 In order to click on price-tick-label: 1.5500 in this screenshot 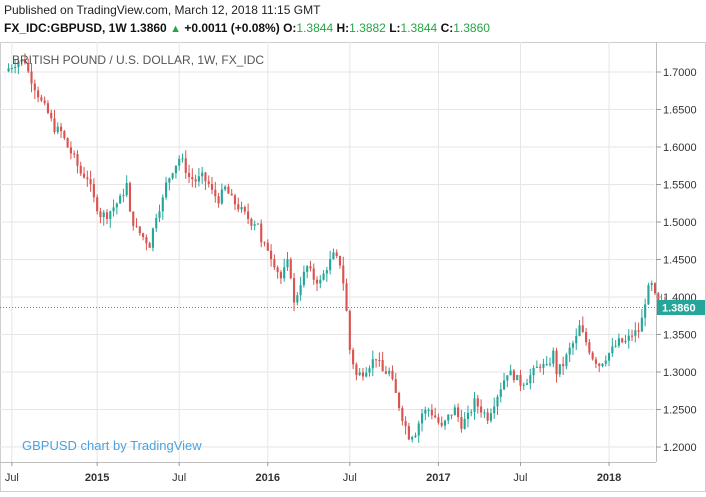, I will do `click(680, 186)`.